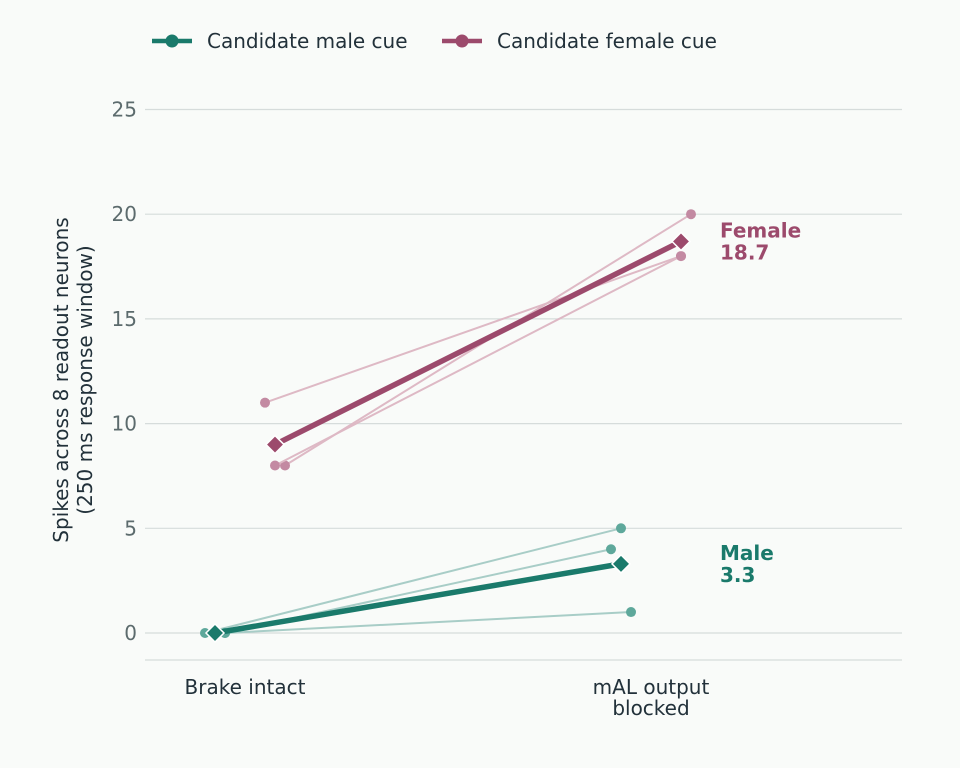  I want to click on y-tick-label: 10, so click(124, 424).